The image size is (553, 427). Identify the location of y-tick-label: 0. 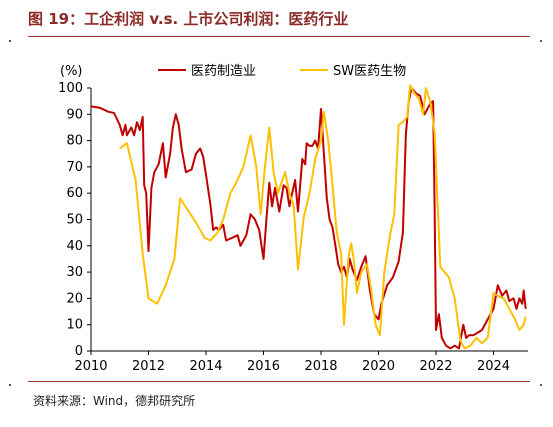
(79, 351).